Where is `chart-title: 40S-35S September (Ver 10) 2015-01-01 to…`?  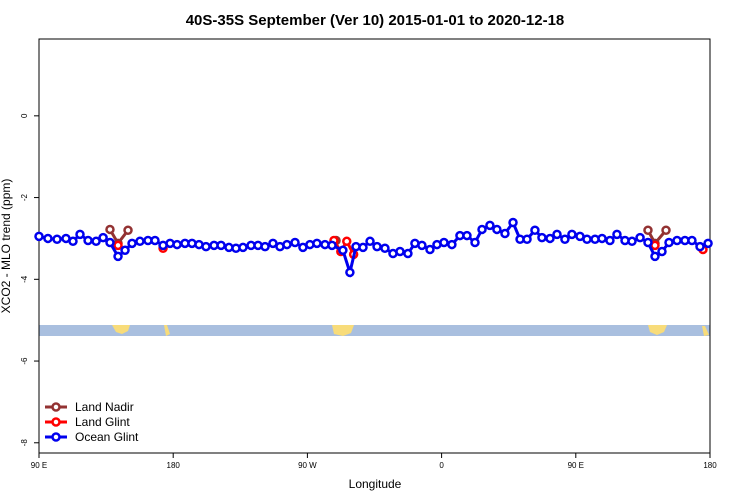
chart-title: 40S-35S September (Ver 10) 2015-01-01 to… is located at coordinates (375, 20).